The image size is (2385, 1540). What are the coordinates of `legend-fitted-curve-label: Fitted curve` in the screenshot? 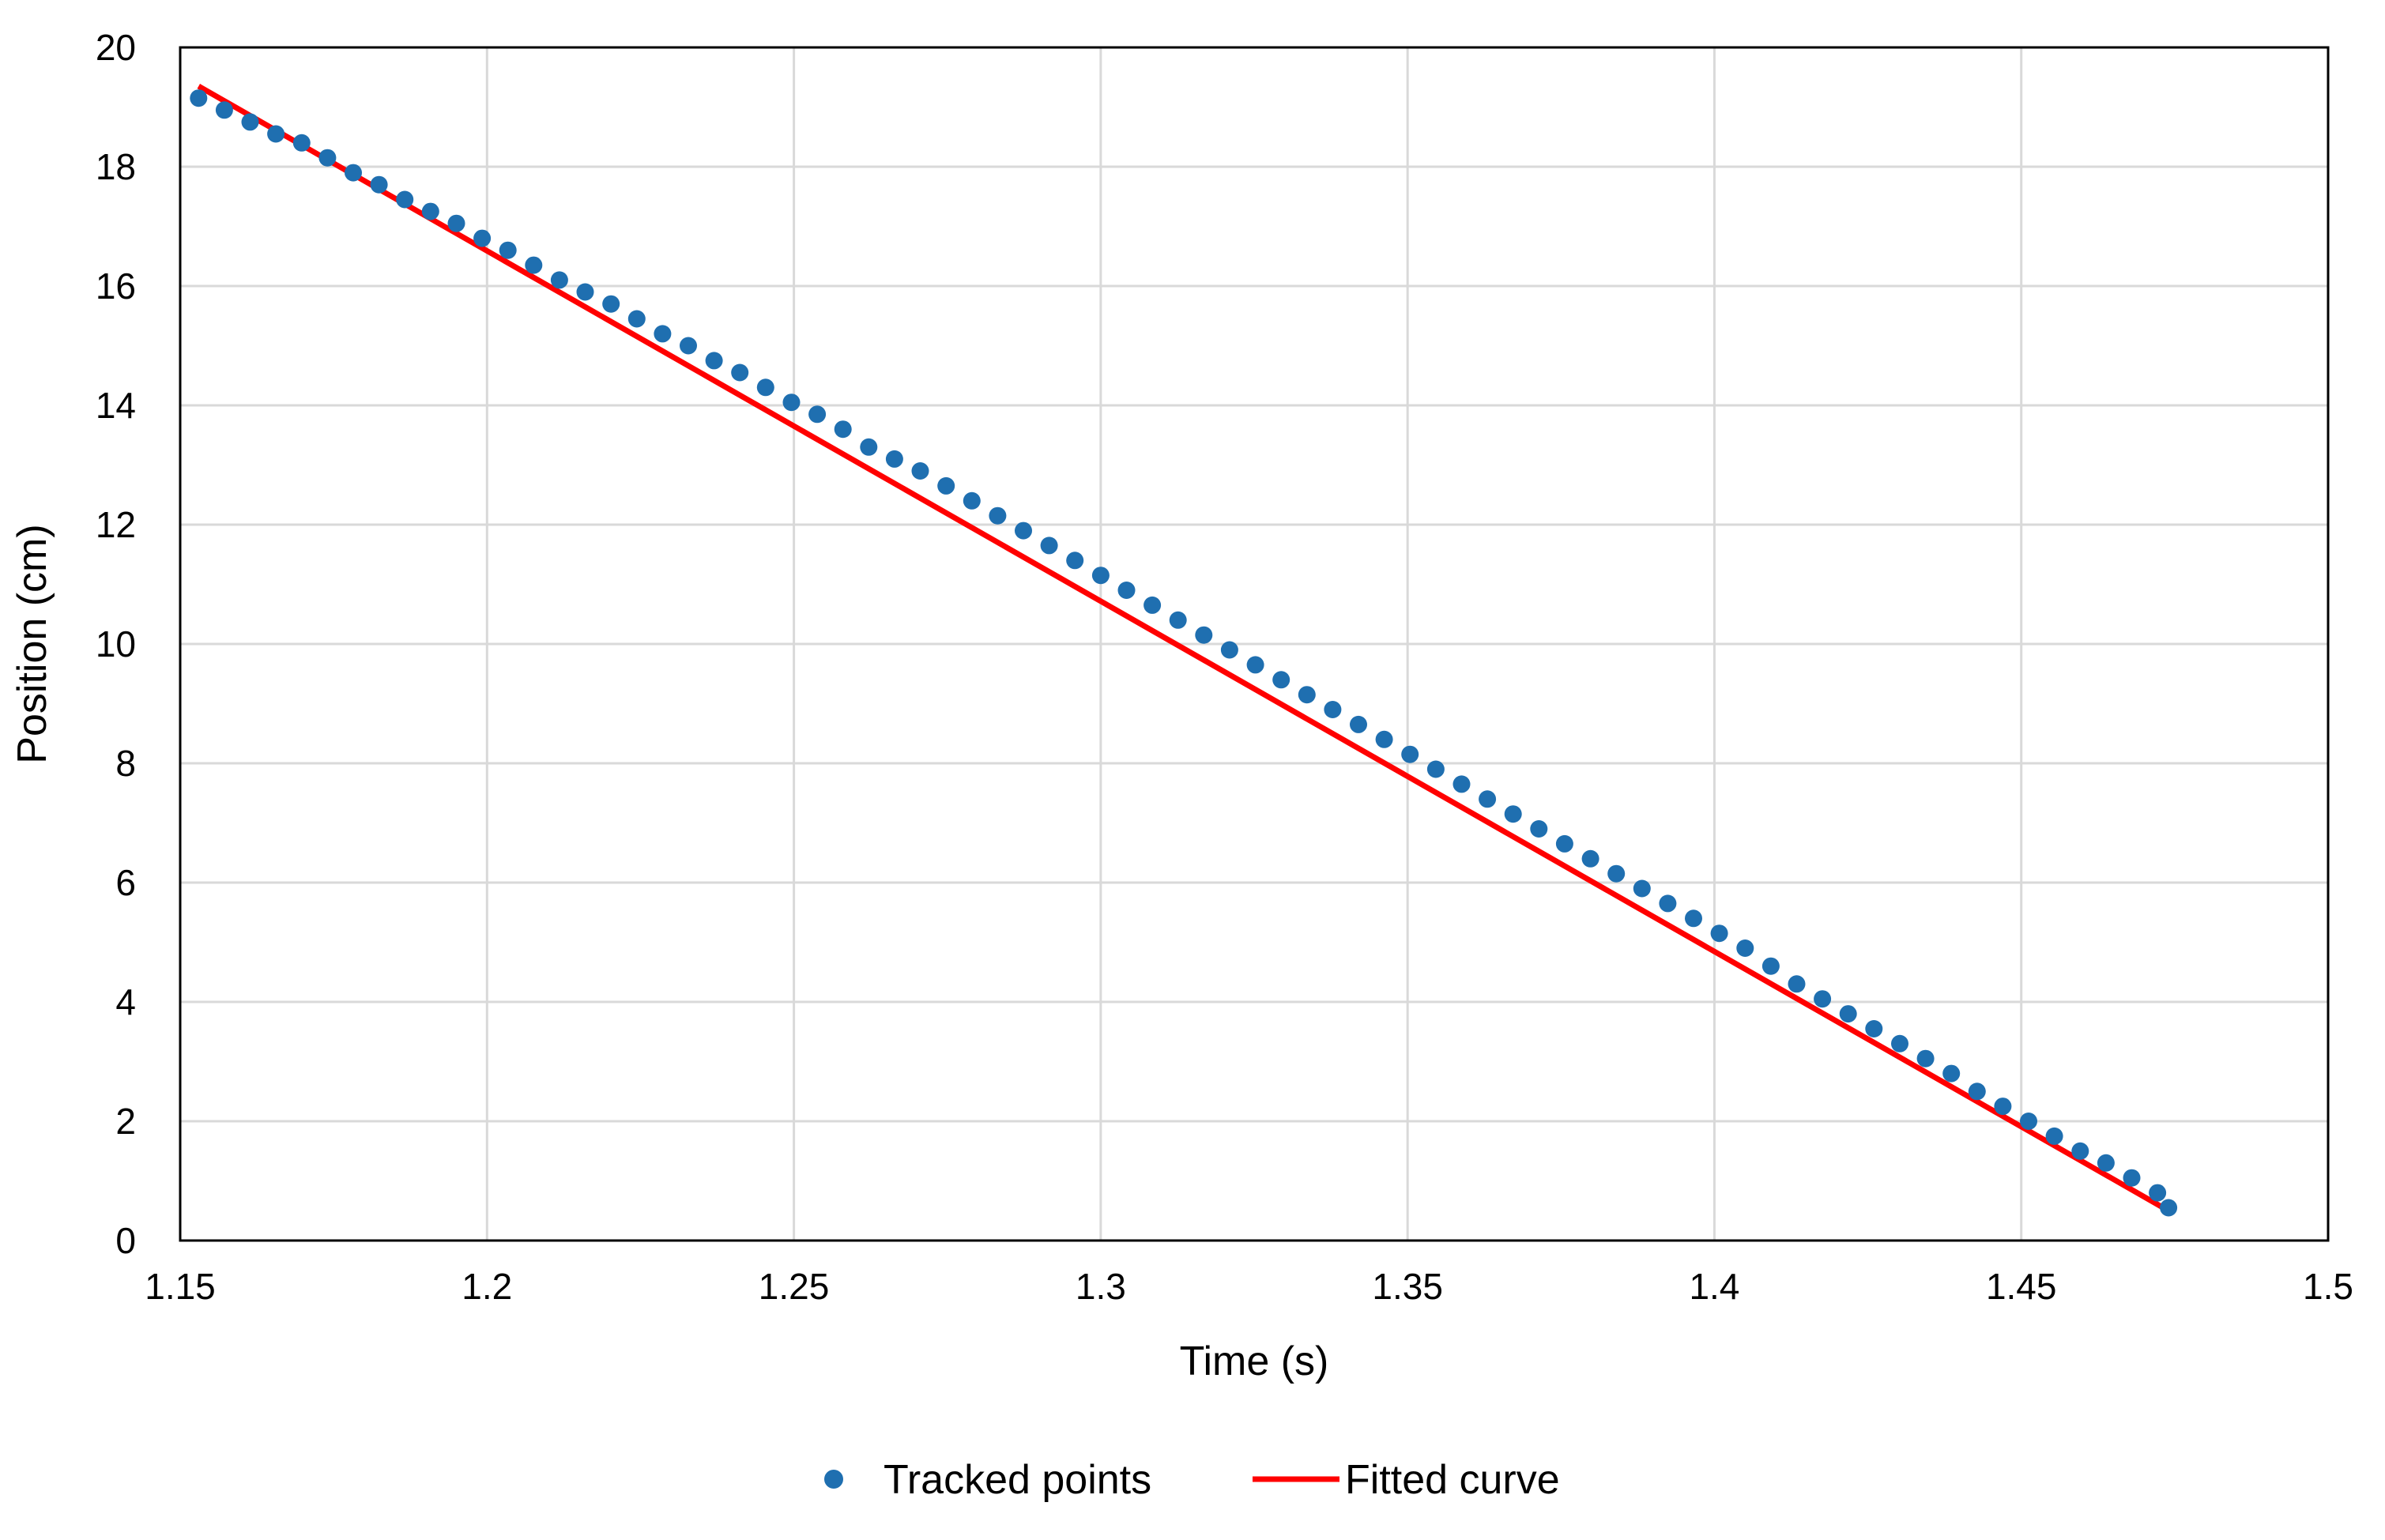 It's located at (1452, 1480).